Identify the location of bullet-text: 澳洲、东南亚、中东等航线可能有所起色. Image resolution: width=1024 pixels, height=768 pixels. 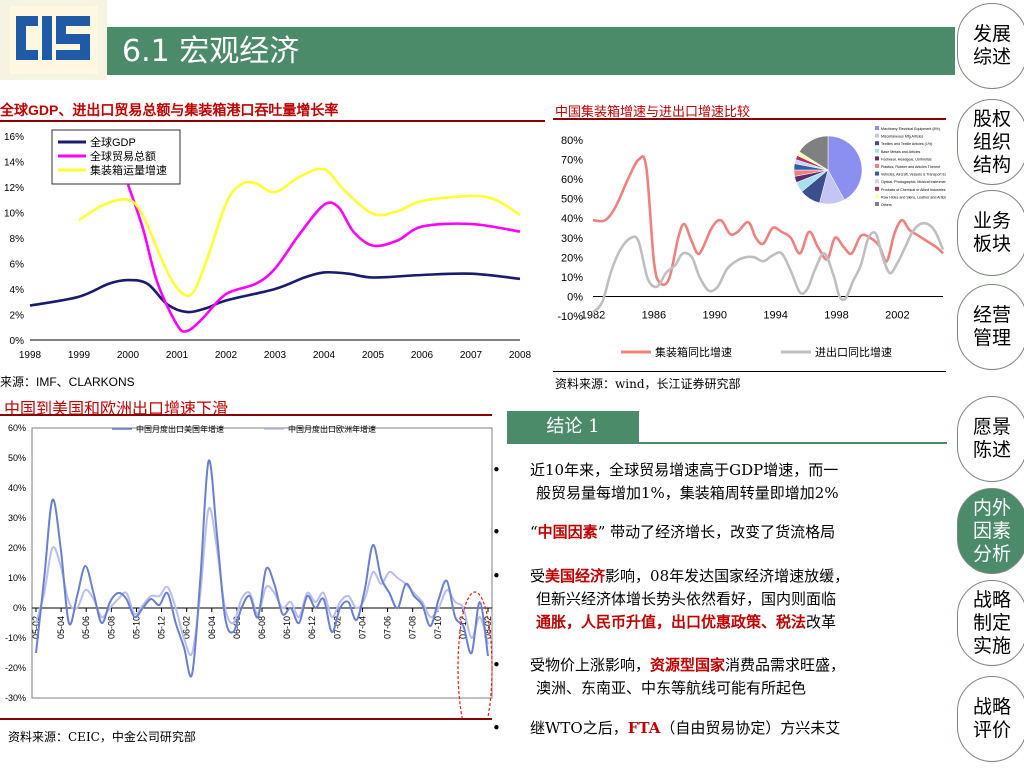
(671, 688).